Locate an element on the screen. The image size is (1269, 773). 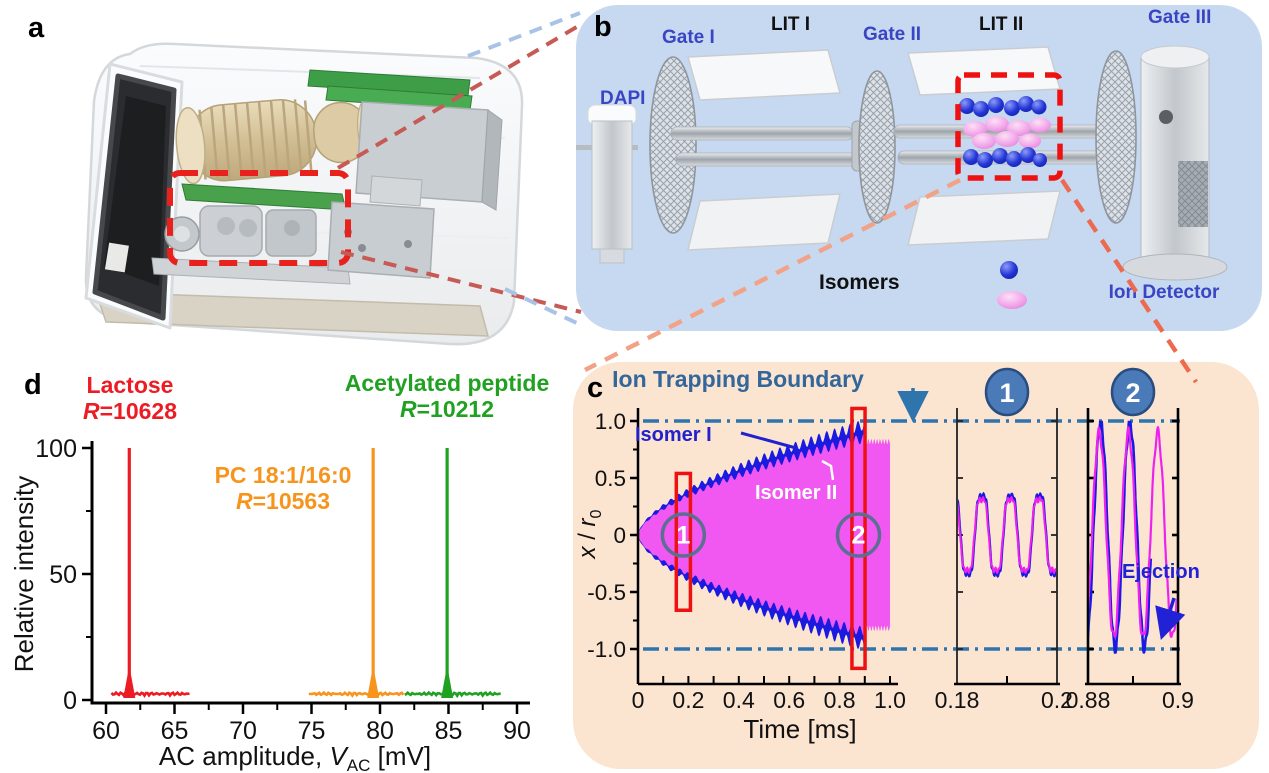
y-axis-title: x / r0 is located at coordinates (589, 534).